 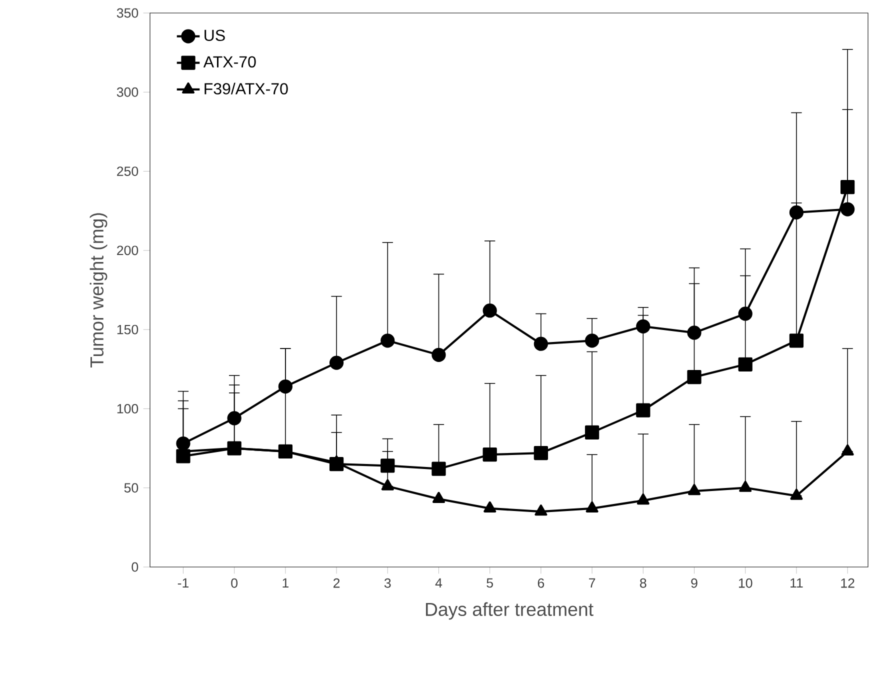 I want to click on y-tick-label: 200, so click(x=127, y=251).